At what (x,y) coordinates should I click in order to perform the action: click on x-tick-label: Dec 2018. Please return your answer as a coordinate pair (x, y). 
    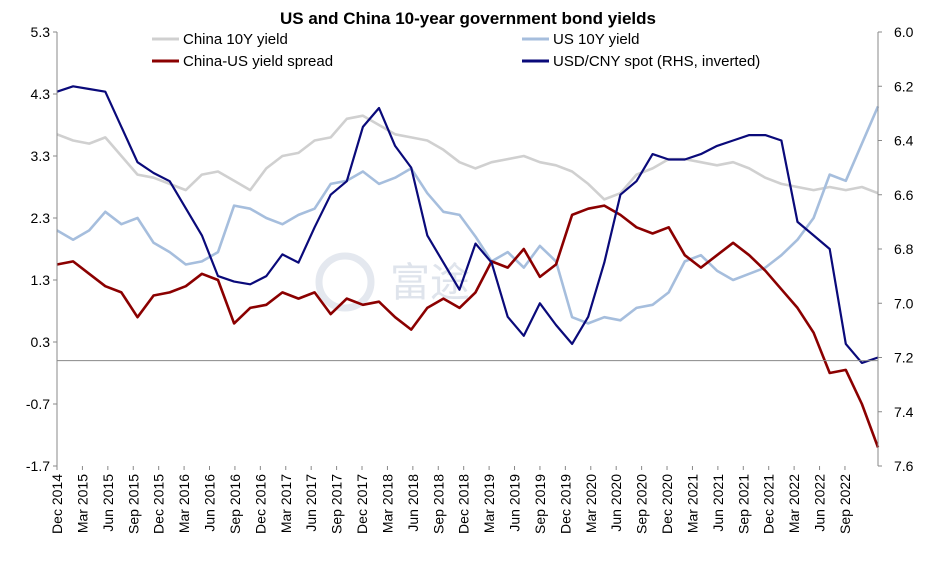
    Looking at the image, I should click on (464, 504).